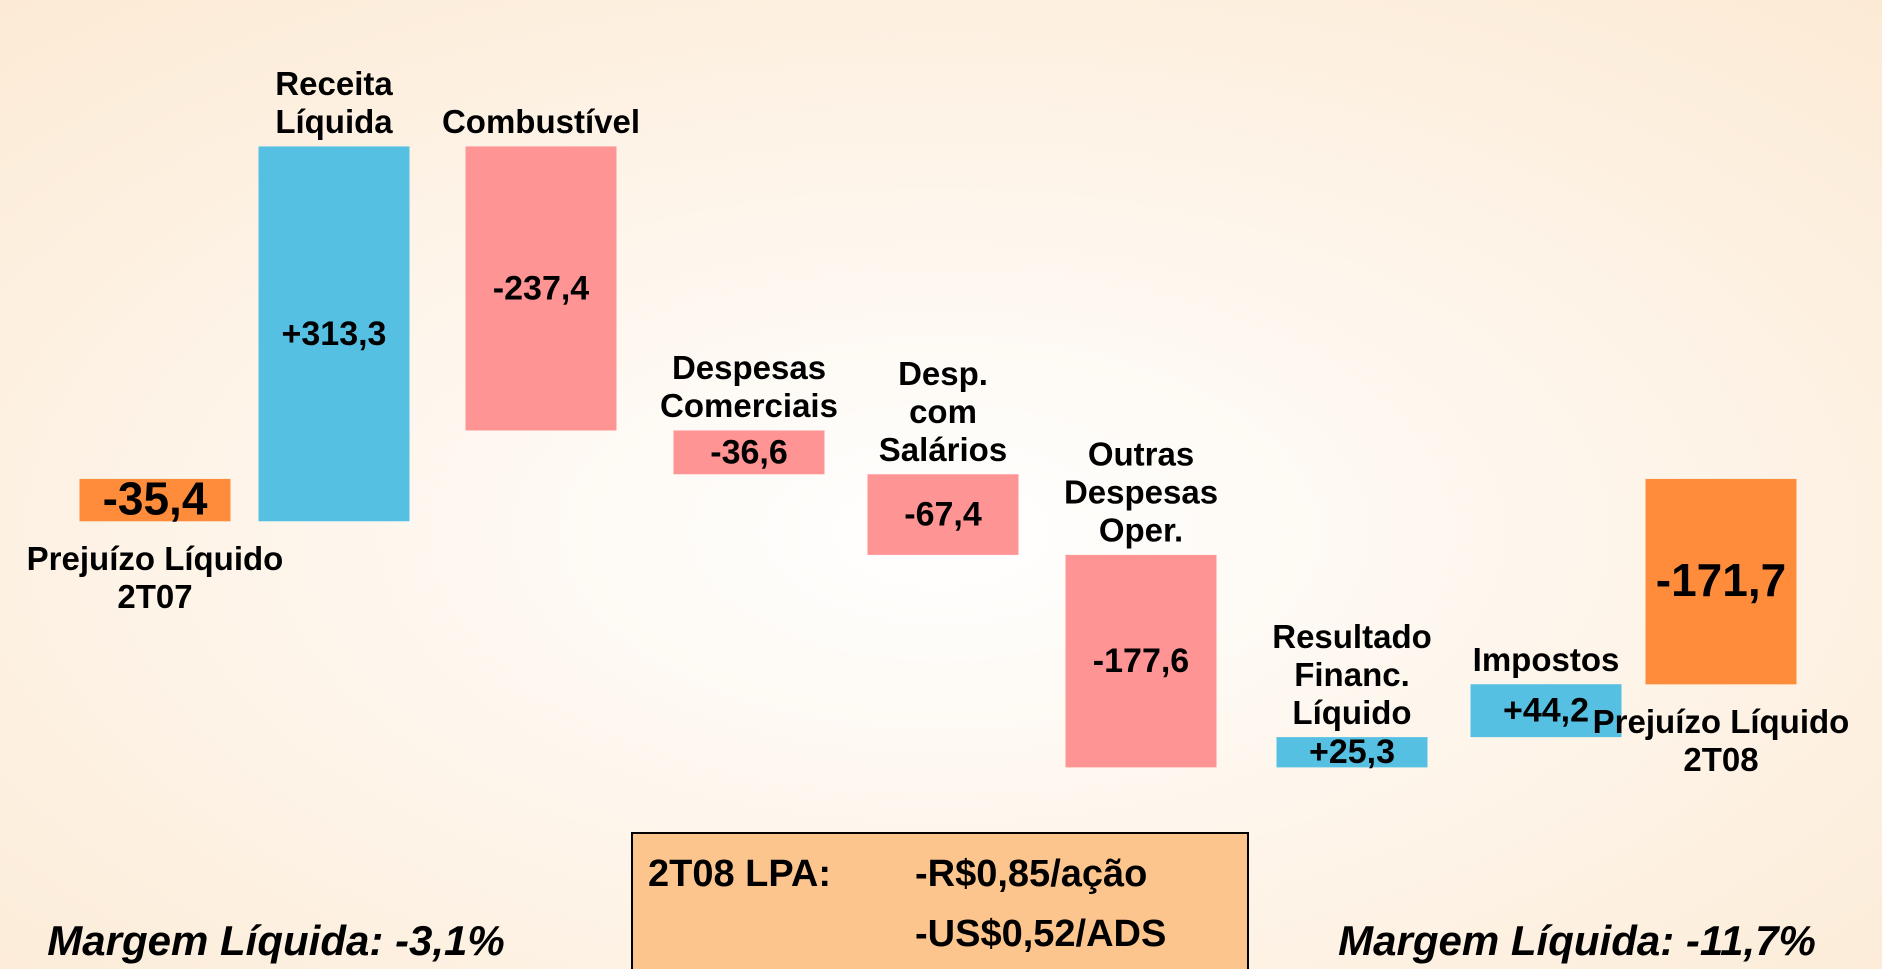  I want to click on value-label: -171,7, so click(1721, 580).